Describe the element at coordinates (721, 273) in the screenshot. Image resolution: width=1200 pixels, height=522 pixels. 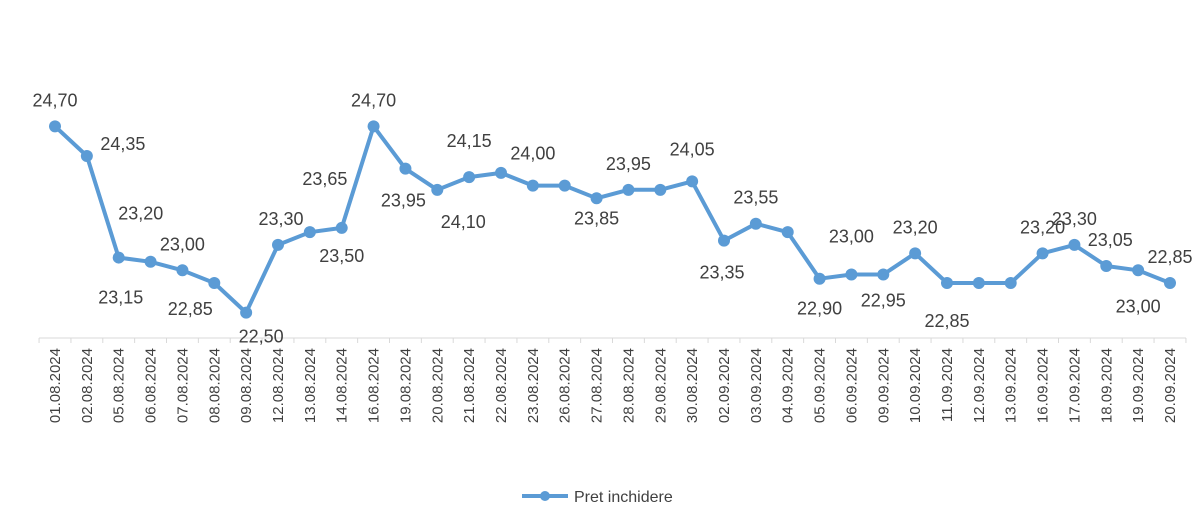
I see `data-label: 23,35` at that location.